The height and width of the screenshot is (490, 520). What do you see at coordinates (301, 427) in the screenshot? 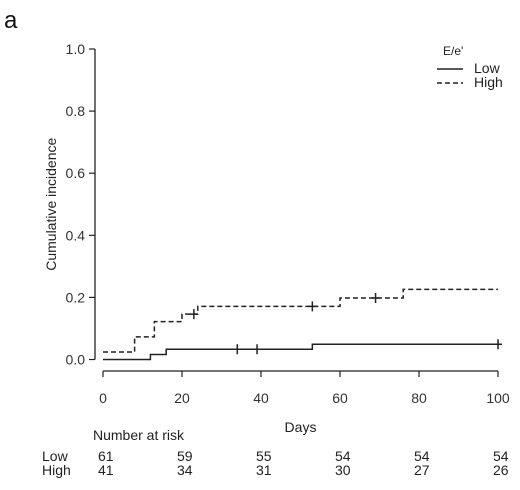
I see `x-axis-title: Days` at bounding box center [301, 427].